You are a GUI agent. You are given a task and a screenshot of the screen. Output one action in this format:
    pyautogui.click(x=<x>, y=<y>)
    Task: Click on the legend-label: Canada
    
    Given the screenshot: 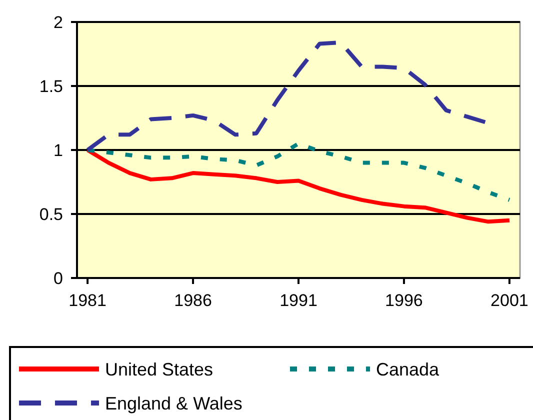 What is the action you would take?
    pyautogui.click(x=408, y=369)
    